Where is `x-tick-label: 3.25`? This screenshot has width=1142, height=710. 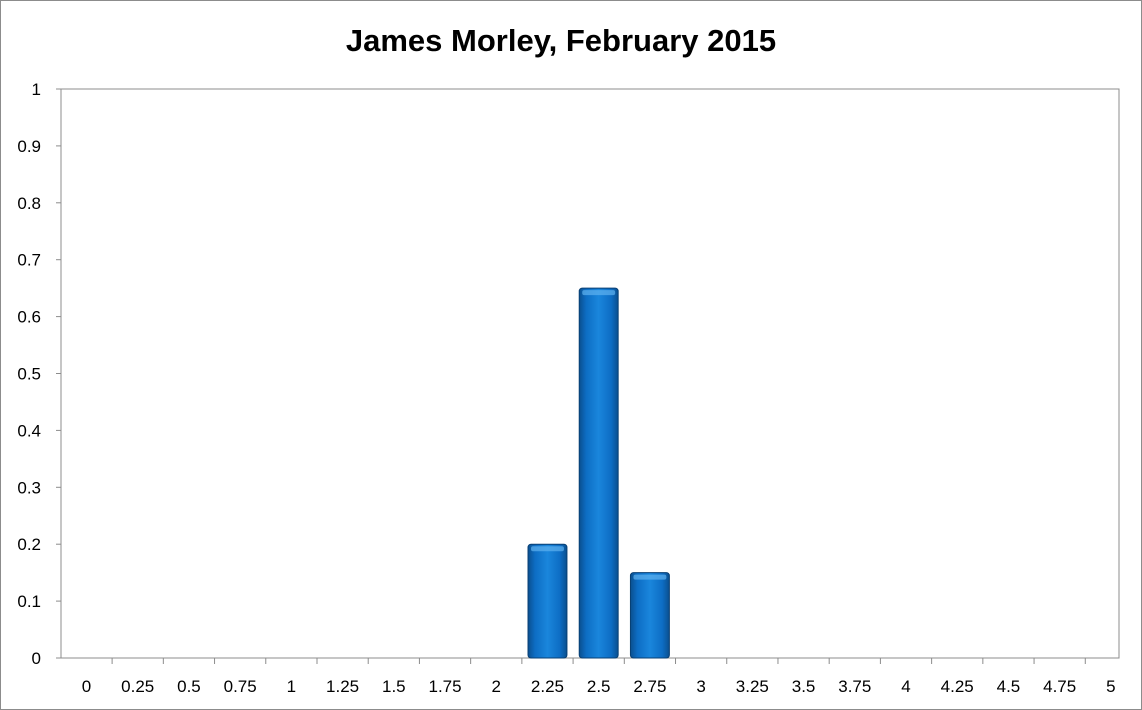
x-tick-label: 3.25 is located at coordinates (752, 686).